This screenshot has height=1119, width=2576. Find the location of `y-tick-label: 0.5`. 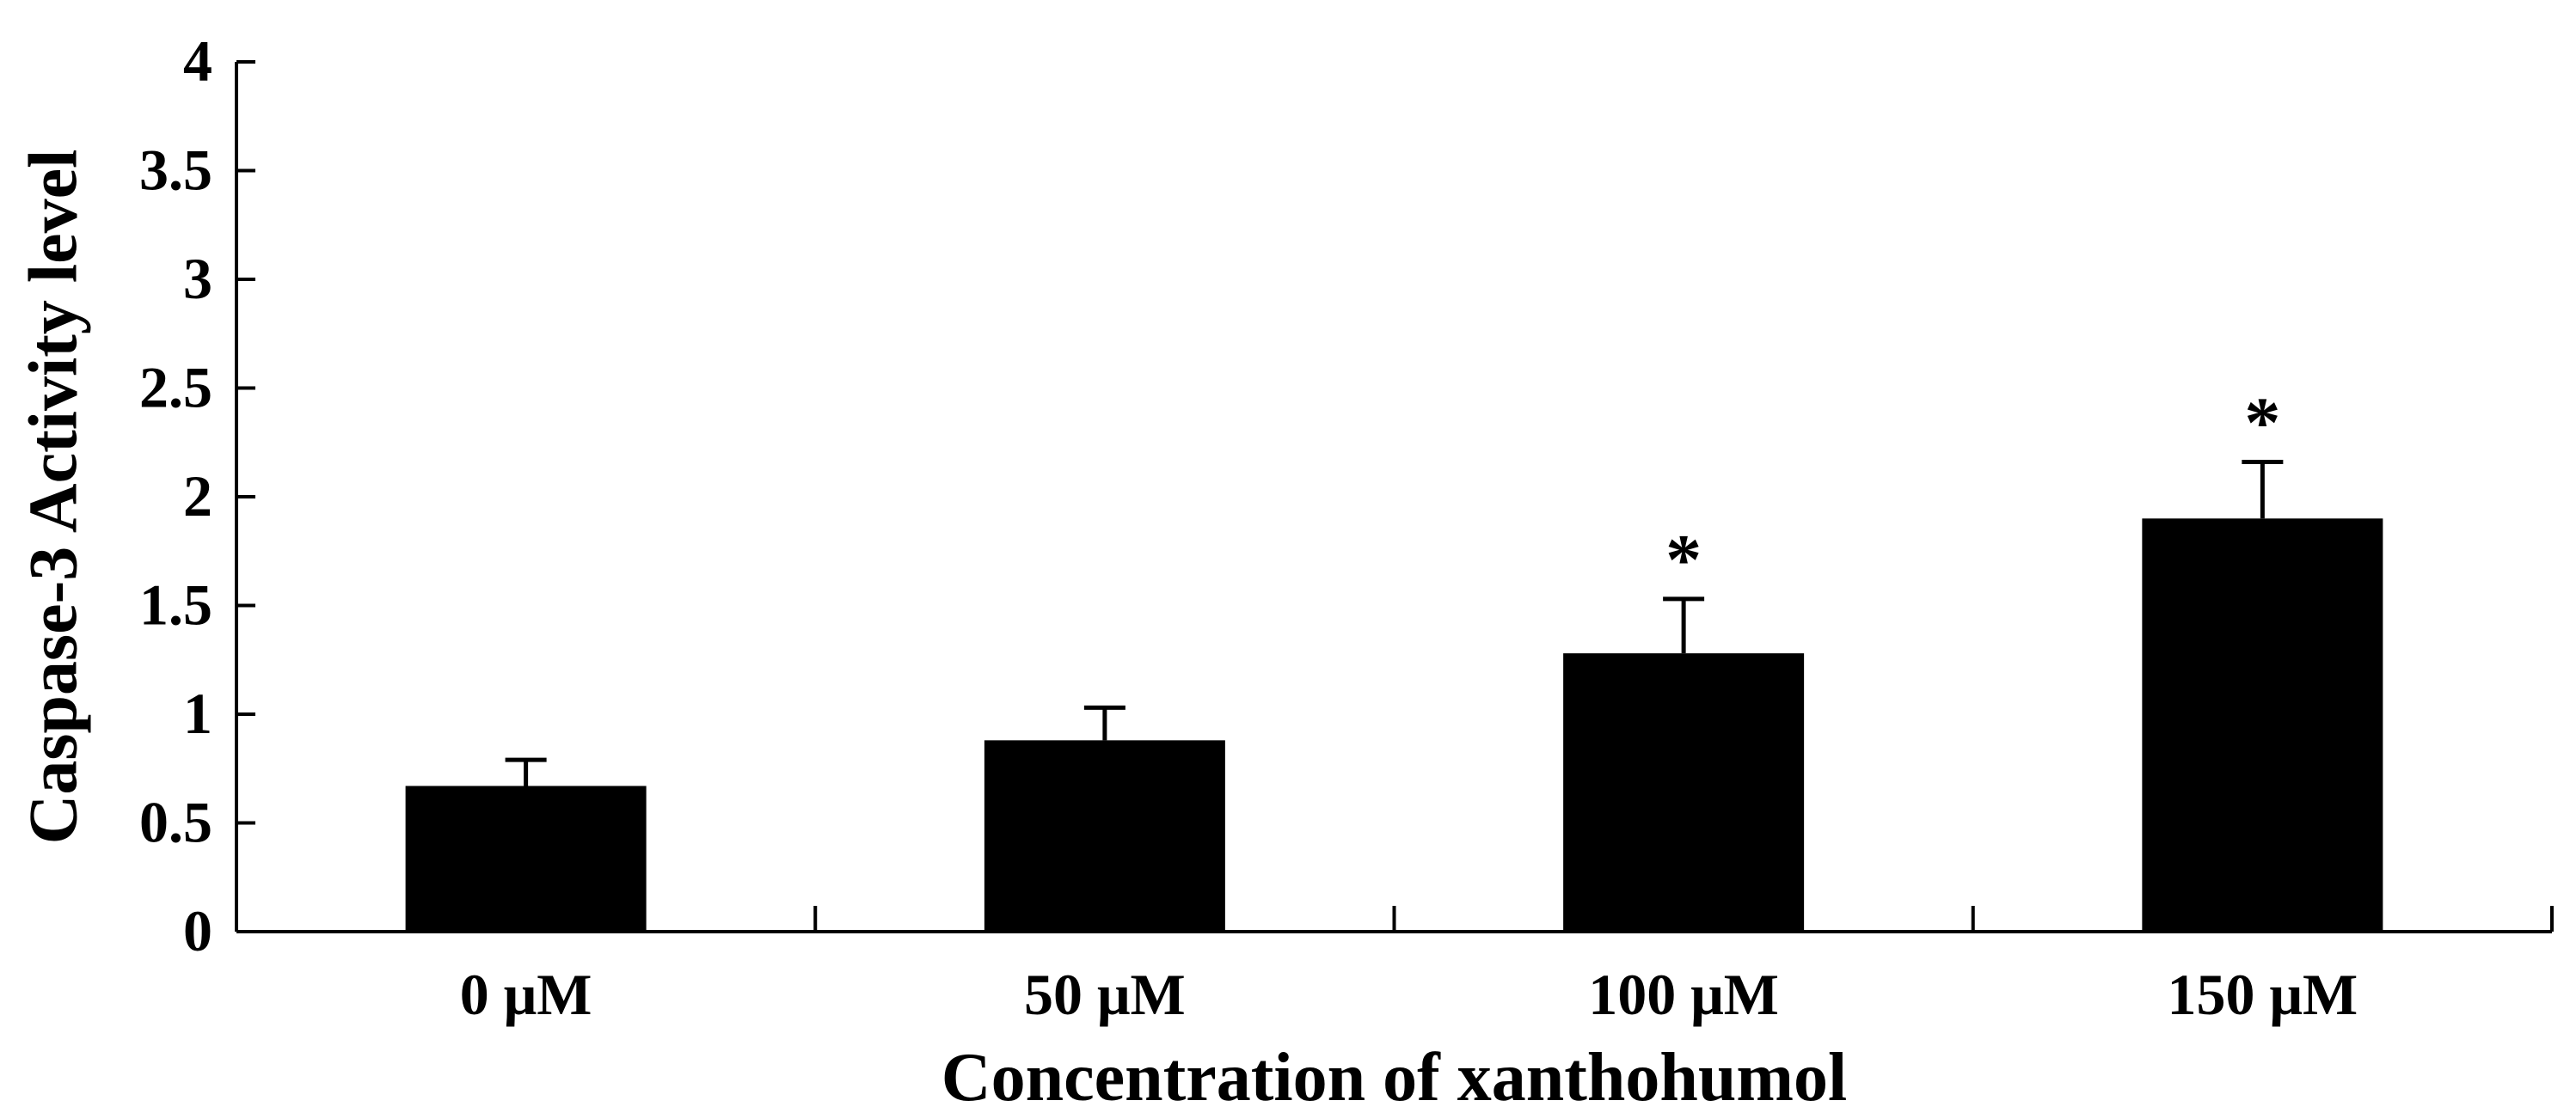

y-tick-label: 0.5 is located at coordinates (175, 823).